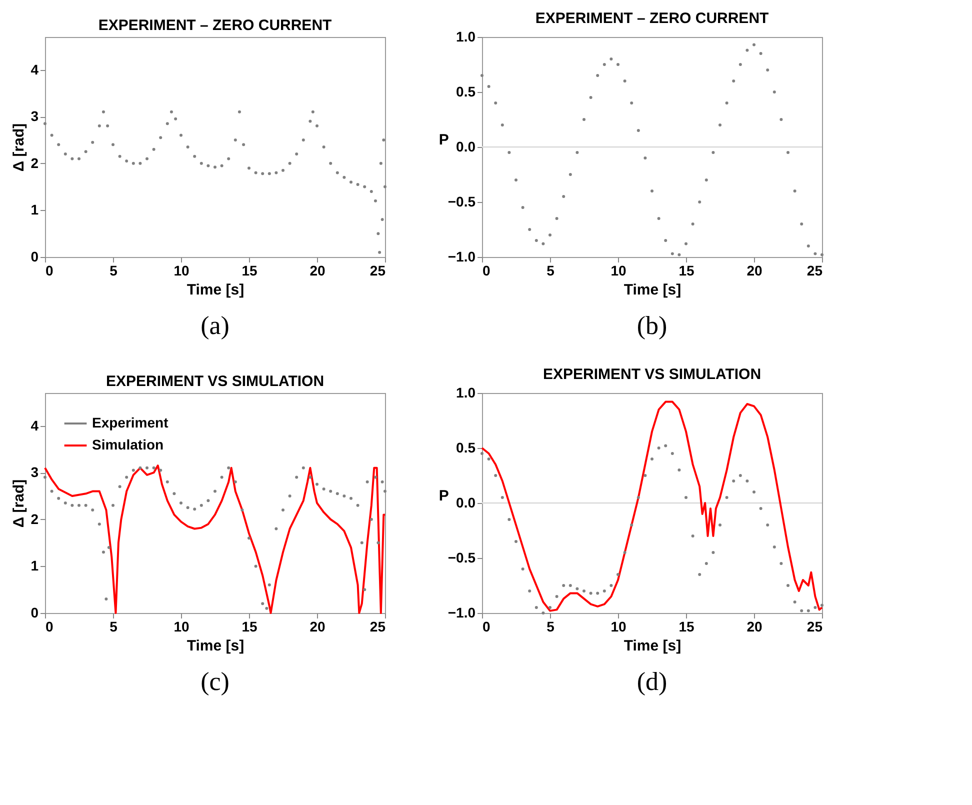 Image resolution: width=972 pixels, height=805 pixels. Describe the element at coordinates (34, 566) in the screenshot. I see `y-tick-label: 1` at that location.